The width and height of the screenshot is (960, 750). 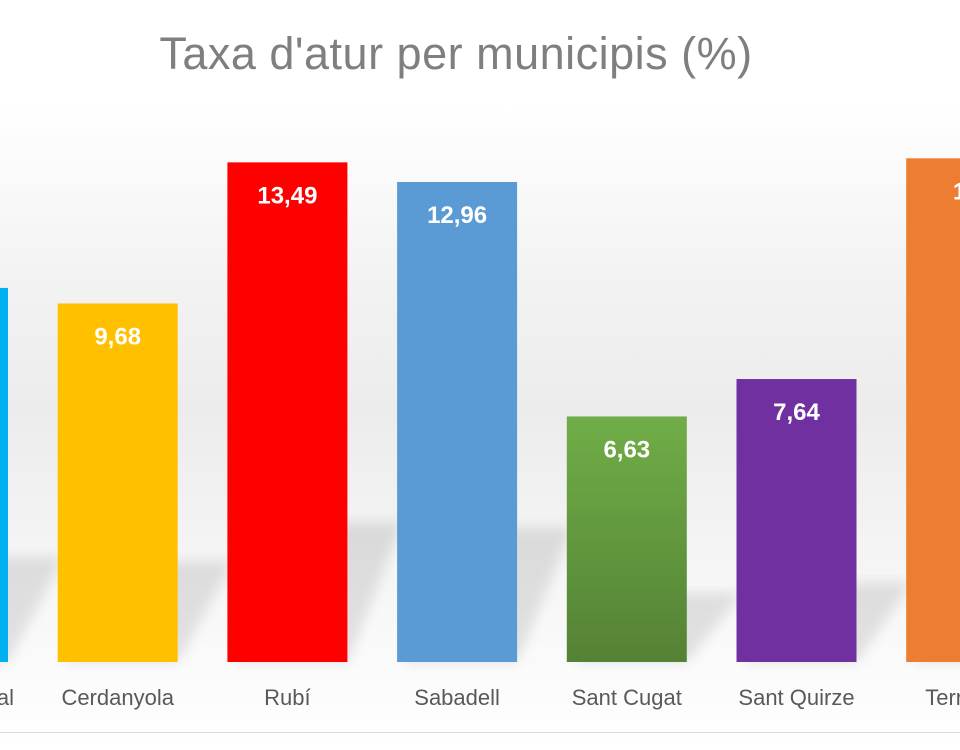 What do you see at coordinates (31, 609) in the screenshot?
I see `bar-shadow` at bounding box center [31, 609].